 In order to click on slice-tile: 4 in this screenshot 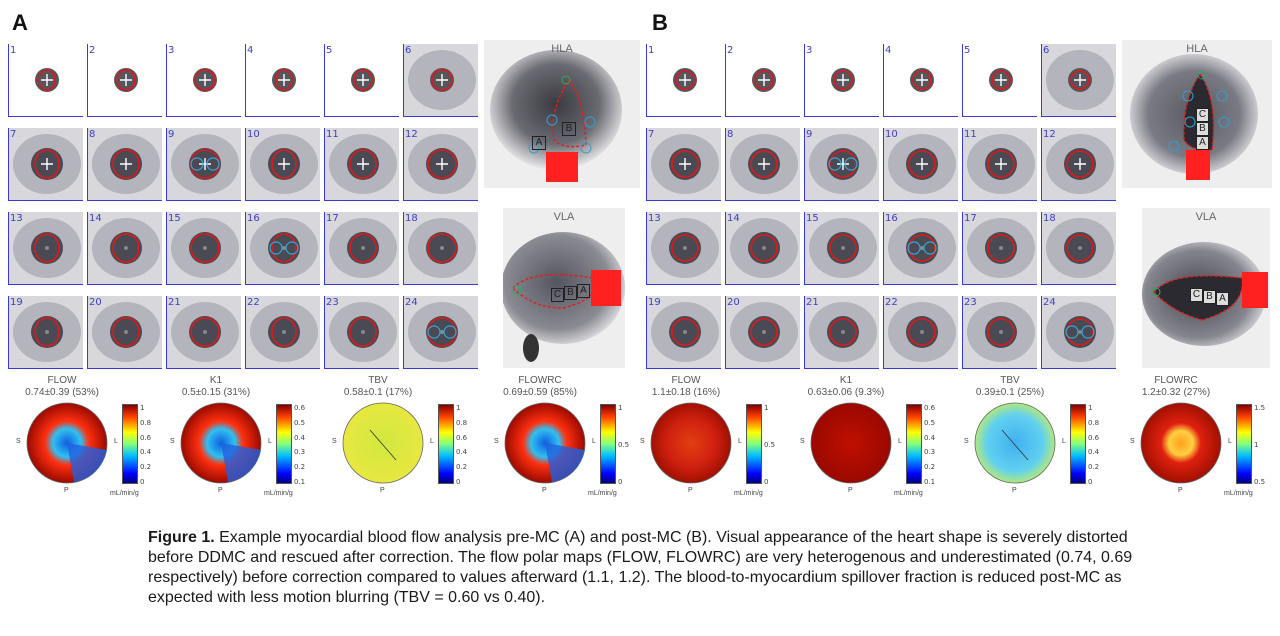, I will do `click(920, 80)`.